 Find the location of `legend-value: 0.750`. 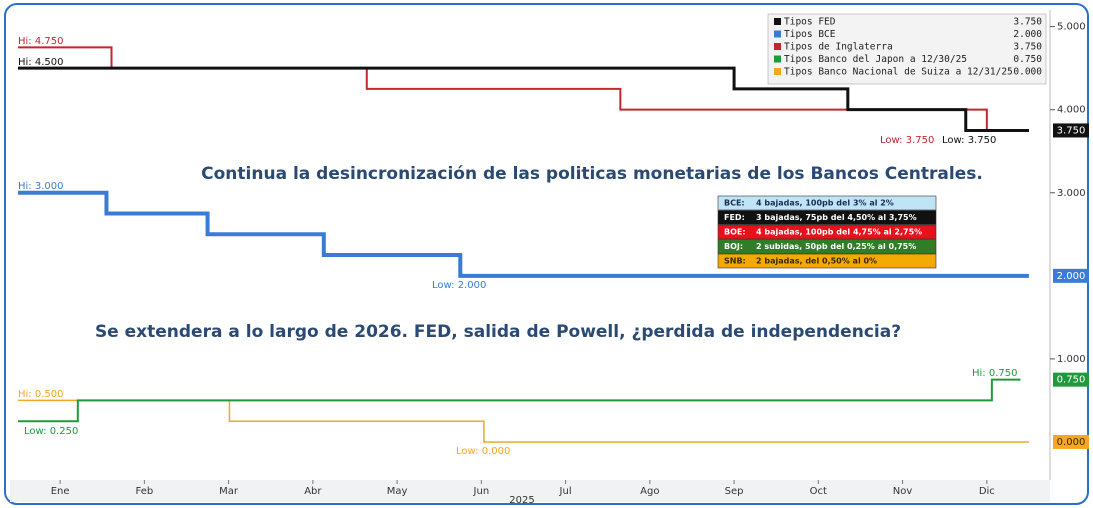

legend-value: 0.750 is located at coordinates (1027, 59).